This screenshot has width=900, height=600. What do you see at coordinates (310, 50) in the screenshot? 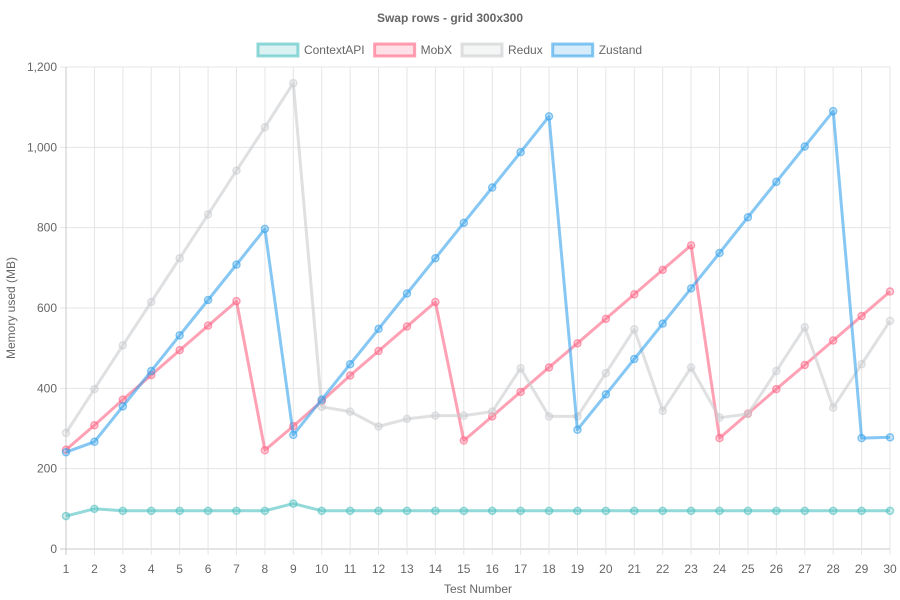
I see `legend-item-contextapi: ContextAPI` at bounding box center [310, 50].